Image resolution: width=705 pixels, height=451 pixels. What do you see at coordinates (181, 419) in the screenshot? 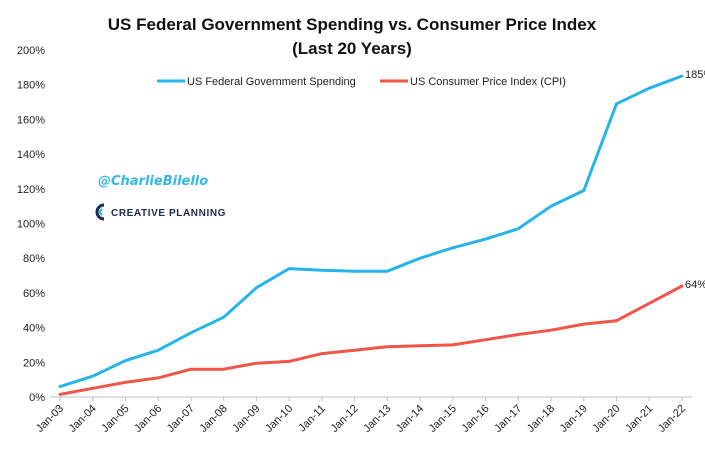
I see `x-tick-label: Jan-07` at bounding box center [181, 419].